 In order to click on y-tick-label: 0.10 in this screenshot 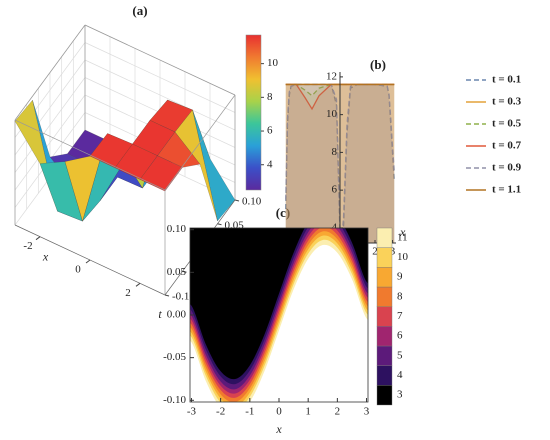, I will do `click(177, 229)`.